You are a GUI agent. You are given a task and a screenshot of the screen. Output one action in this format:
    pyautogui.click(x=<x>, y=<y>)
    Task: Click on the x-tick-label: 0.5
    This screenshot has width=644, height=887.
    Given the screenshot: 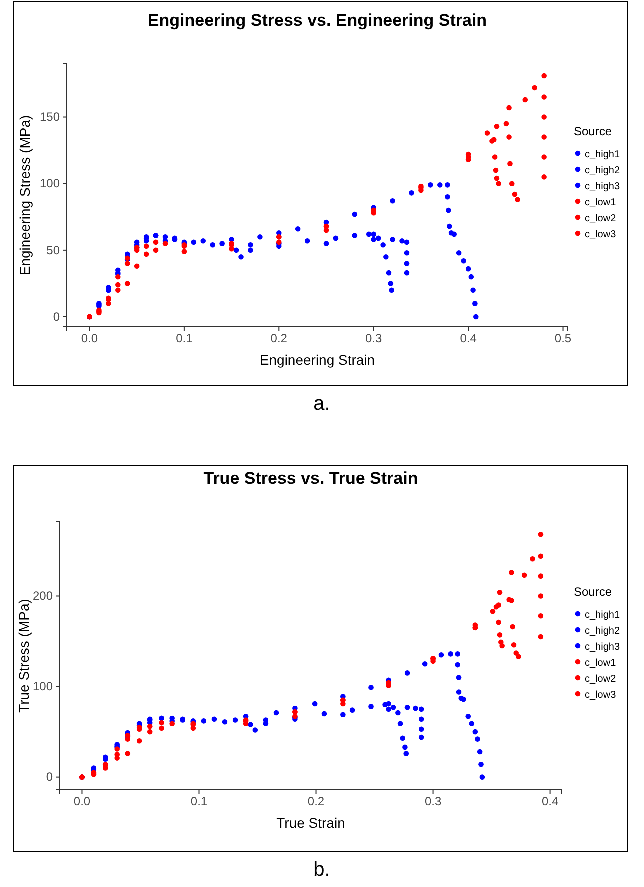 What is the action you would take?
    pyautogui.click(x=563, y=339)
    